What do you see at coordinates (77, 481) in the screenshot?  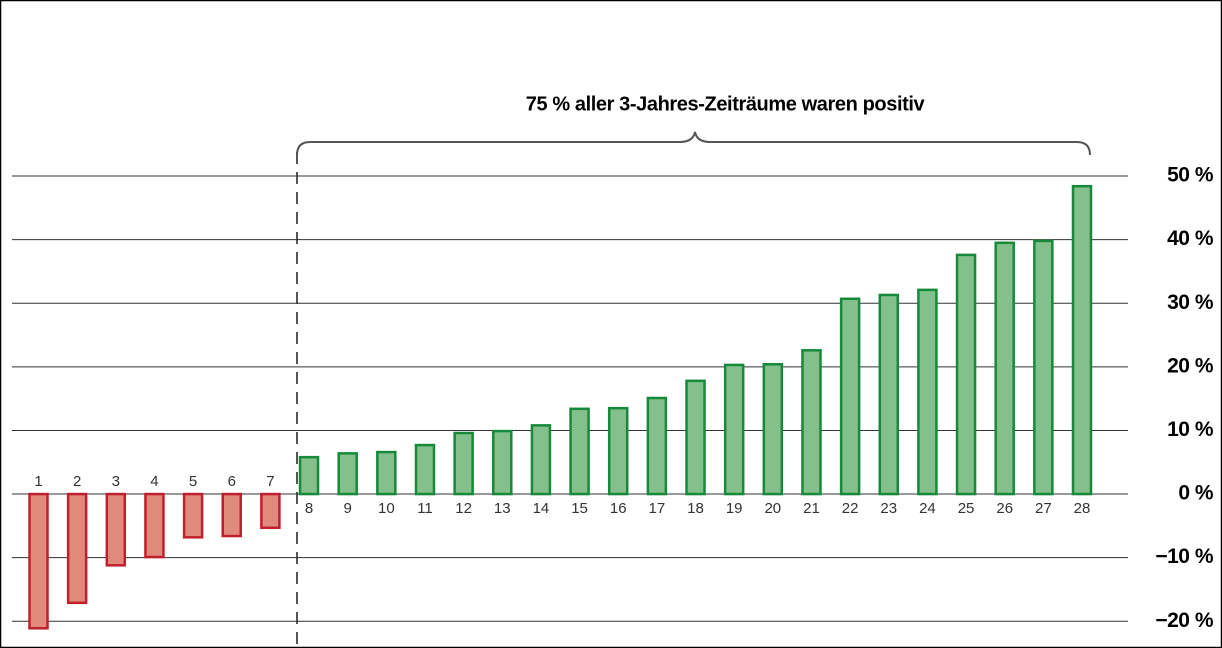 I see `x-tick-label: 2` at bounding box center [77, 481].